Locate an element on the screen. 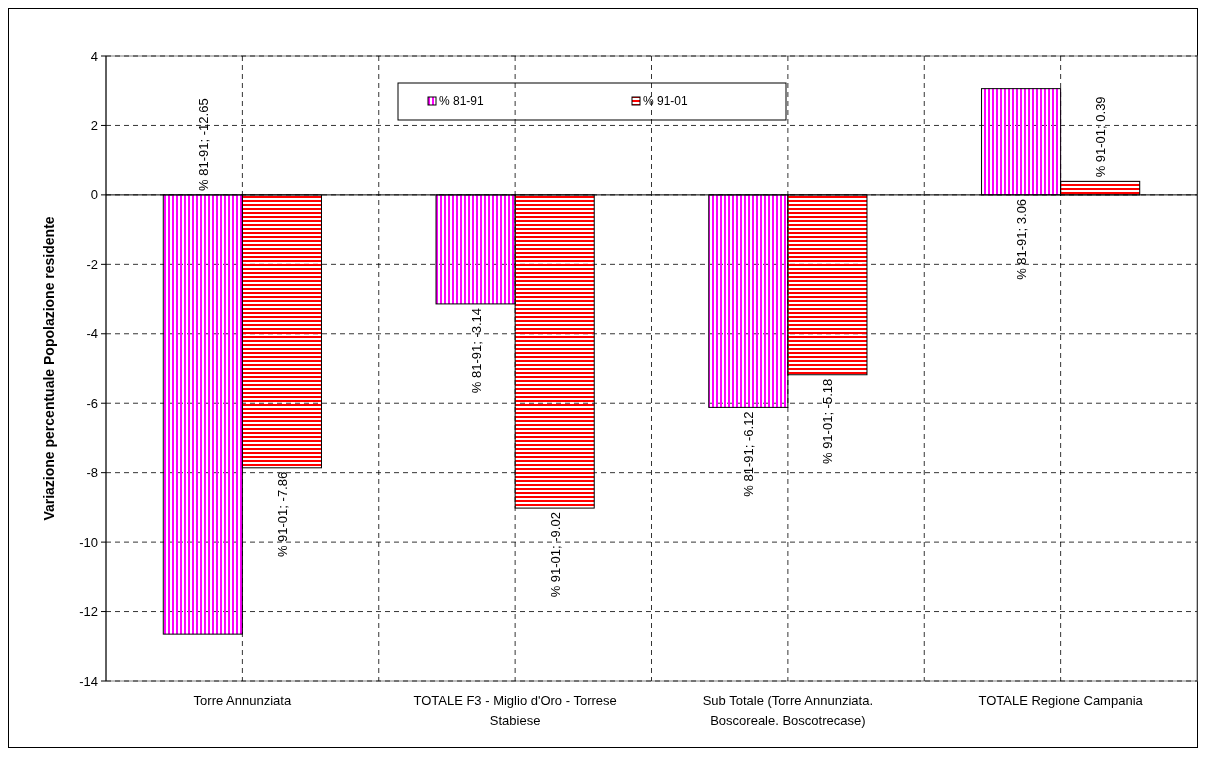 This screenshot has height=758, width=1207. x-tick-label: TOTALE F3 - Miglio d'Oro - Torrese Stabiese is located at coordinates (515, 710).